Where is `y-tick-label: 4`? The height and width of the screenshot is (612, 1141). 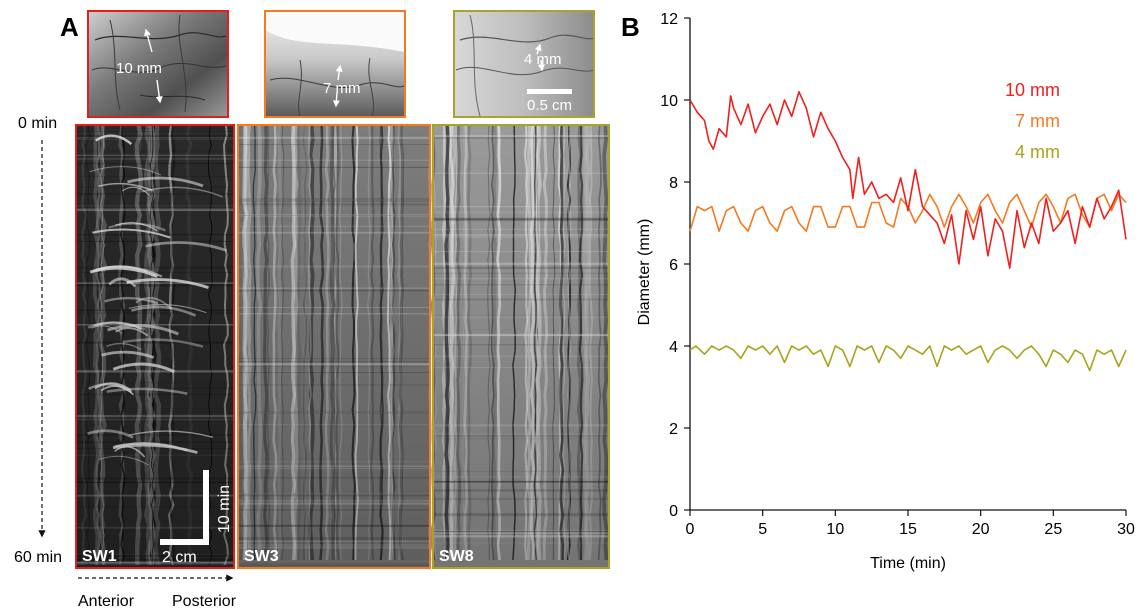
y-tick-label: 4 is located at coordinates (673, 347).